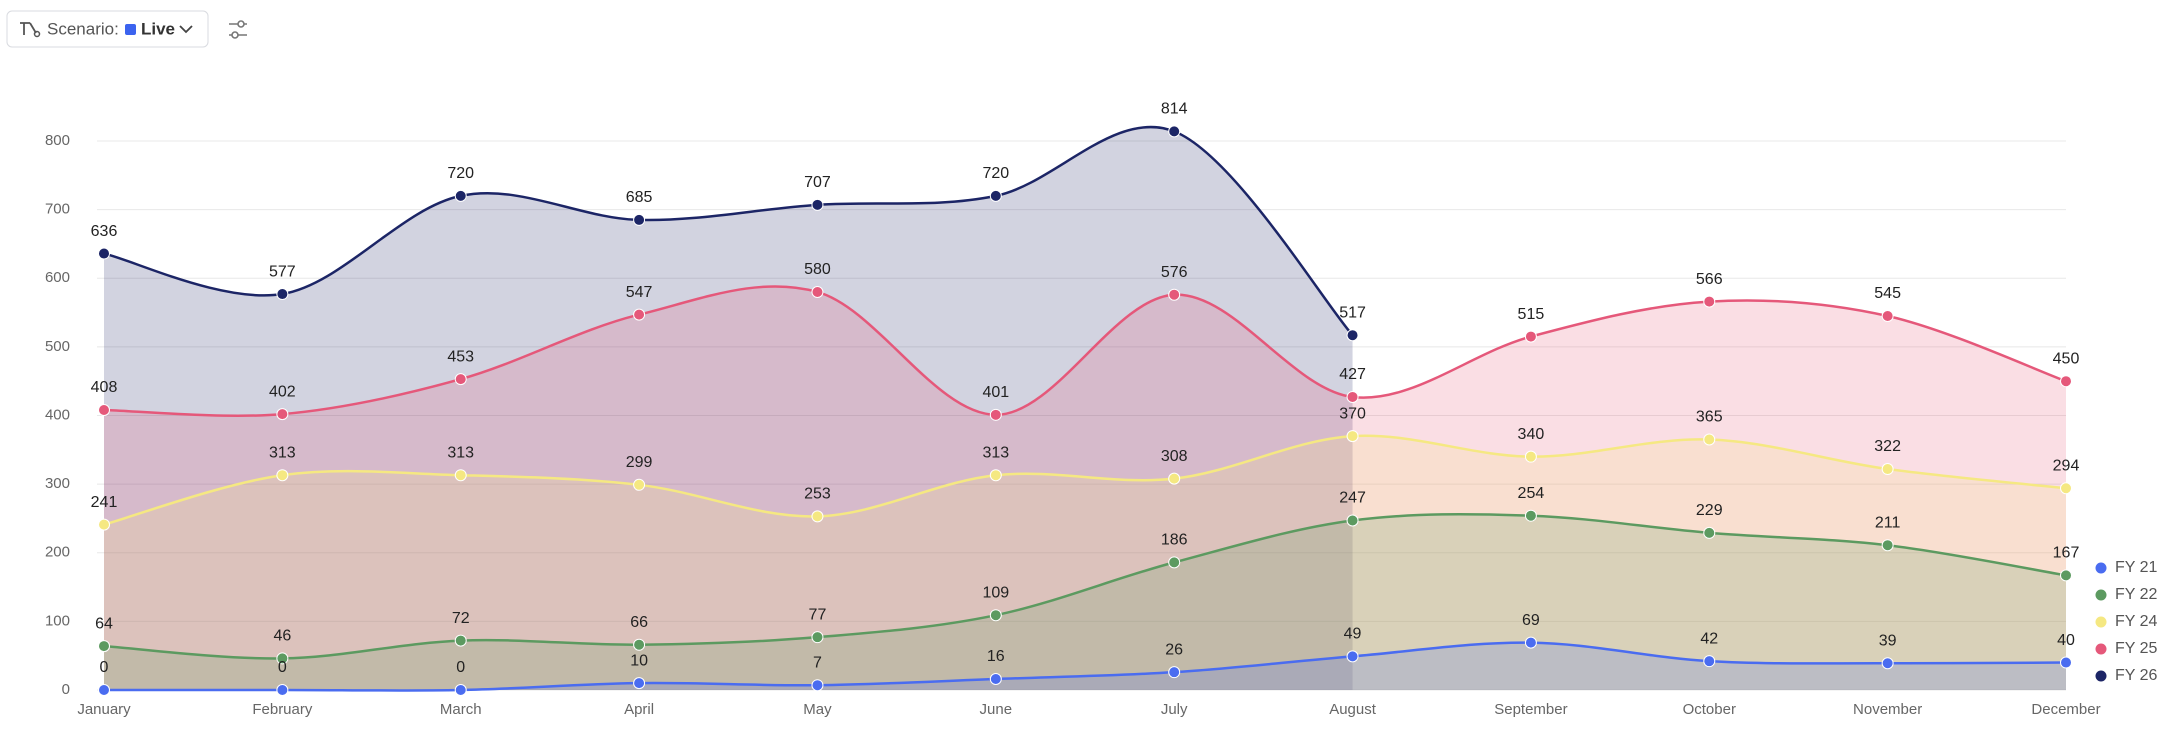 This screenshot has height=730, width=2172. Describe the element at coordinates (995, 592) in the screenshot. I see `data-label: 109` at that location.